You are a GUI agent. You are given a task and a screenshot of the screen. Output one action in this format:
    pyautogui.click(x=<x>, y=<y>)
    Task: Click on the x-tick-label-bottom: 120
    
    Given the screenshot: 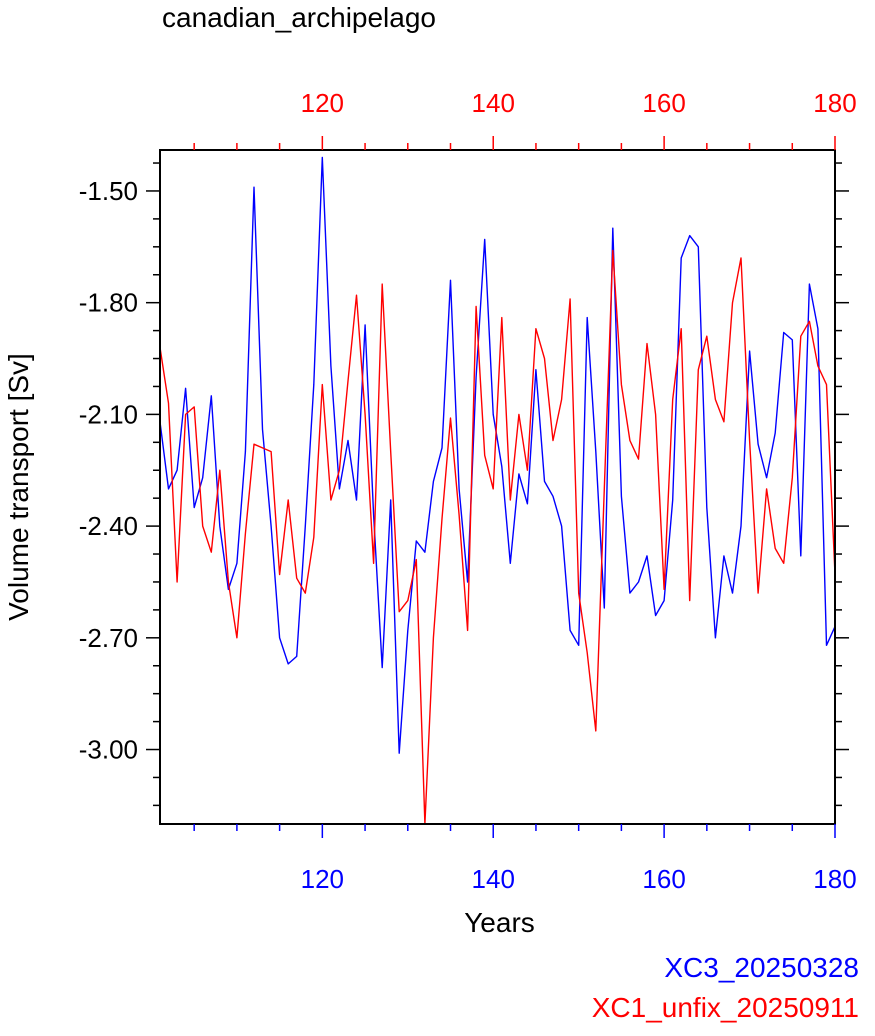 What is the action you would take?
    pyautogui.click(x=322, y=879)
    